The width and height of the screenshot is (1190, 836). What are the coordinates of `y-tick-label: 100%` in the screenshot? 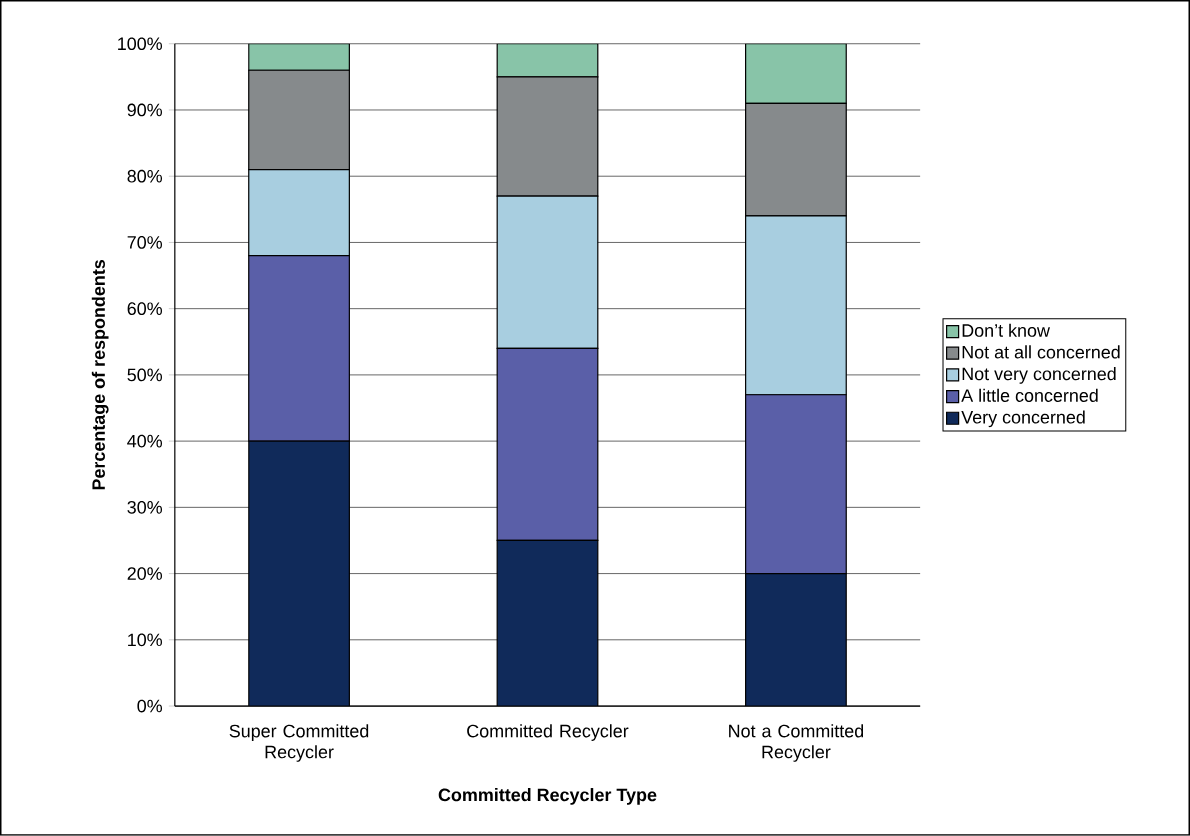 It's located at (140, 44).